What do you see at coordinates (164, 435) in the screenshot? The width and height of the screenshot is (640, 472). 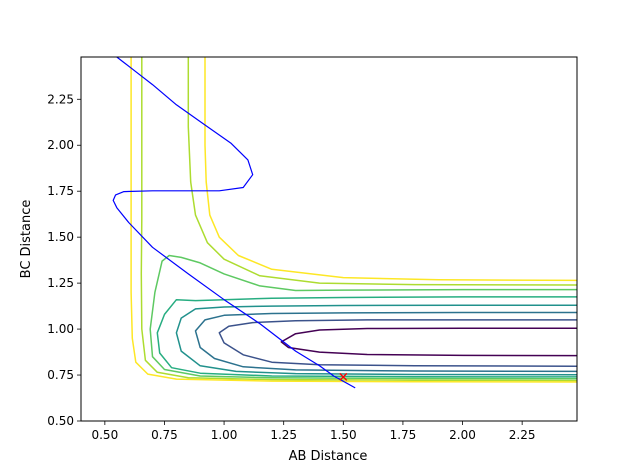 I see `x-tick-label: 0.75` at bounding box center [164, 435].